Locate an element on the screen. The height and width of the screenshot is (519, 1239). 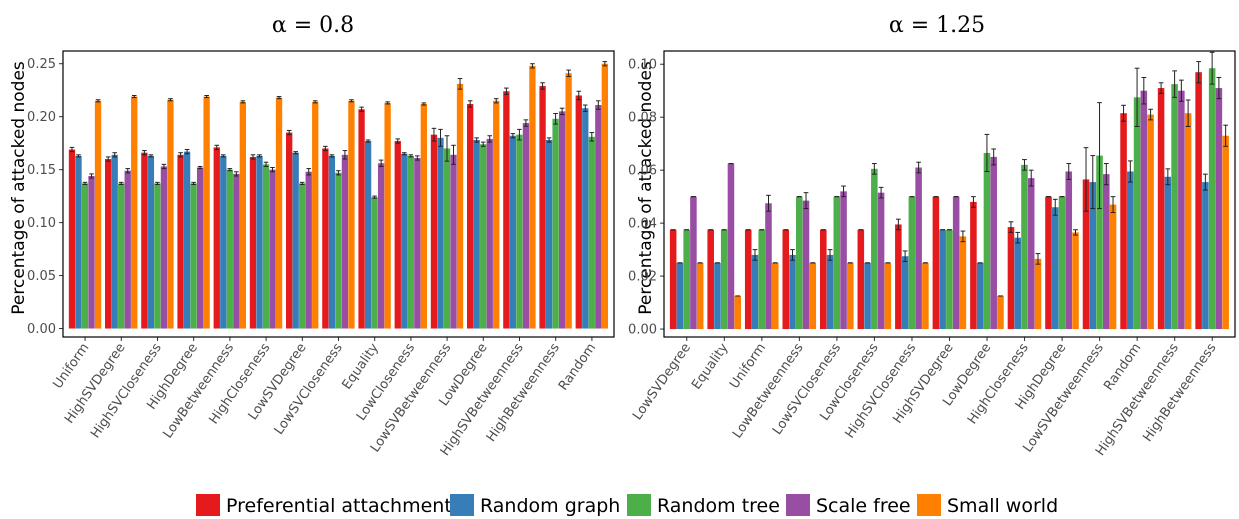
bar-highdegree-random-tree is located at coordinates (1062, 263).